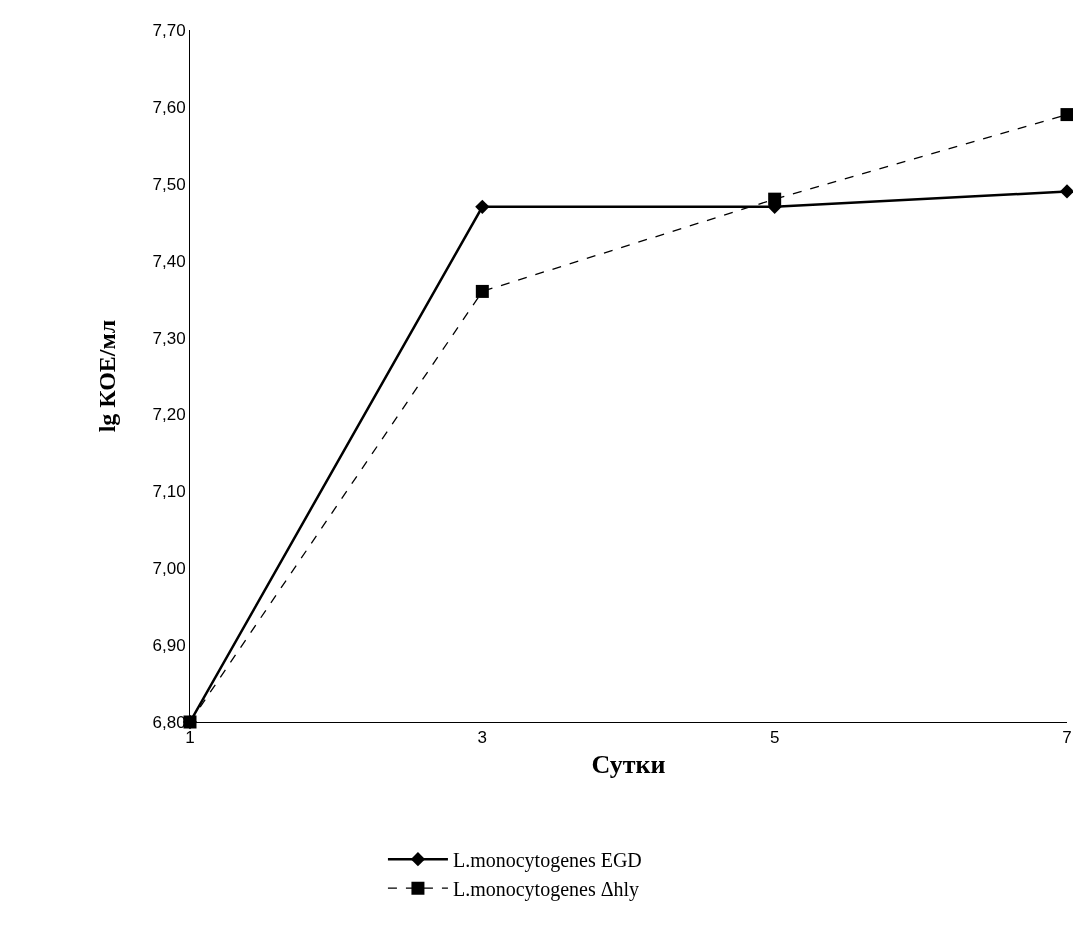 Image resolution: width=1073 pixels, height=937 pixels. I want to click on y-tick-label: 6,90, so click(169, 646).